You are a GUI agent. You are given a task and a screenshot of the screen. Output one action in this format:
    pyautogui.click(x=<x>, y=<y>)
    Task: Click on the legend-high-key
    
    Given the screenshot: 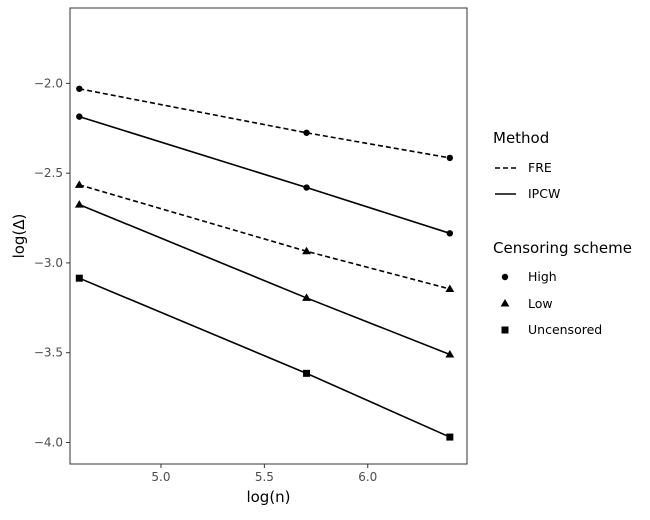 What is the action you would take?
    pyautogui.click(x=505, y=277)
    